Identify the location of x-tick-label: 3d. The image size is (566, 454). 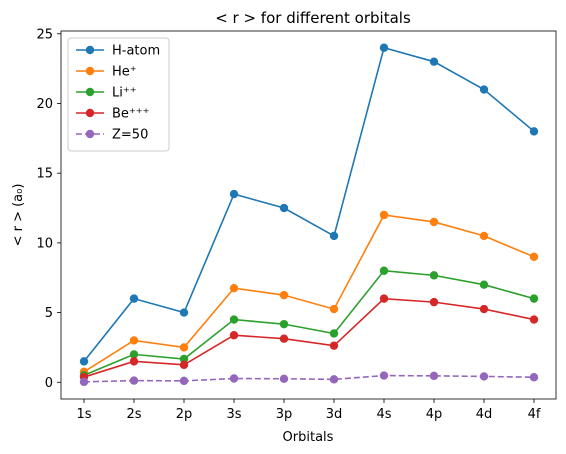
(334, 414).